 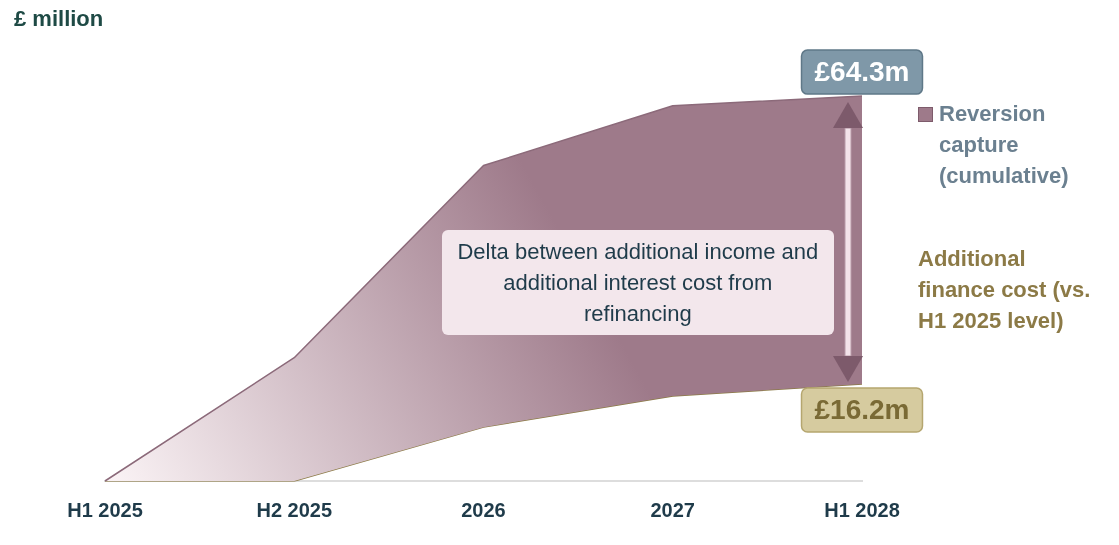 I want to click on data-label: £64.3m, so click(x=862, y=71).